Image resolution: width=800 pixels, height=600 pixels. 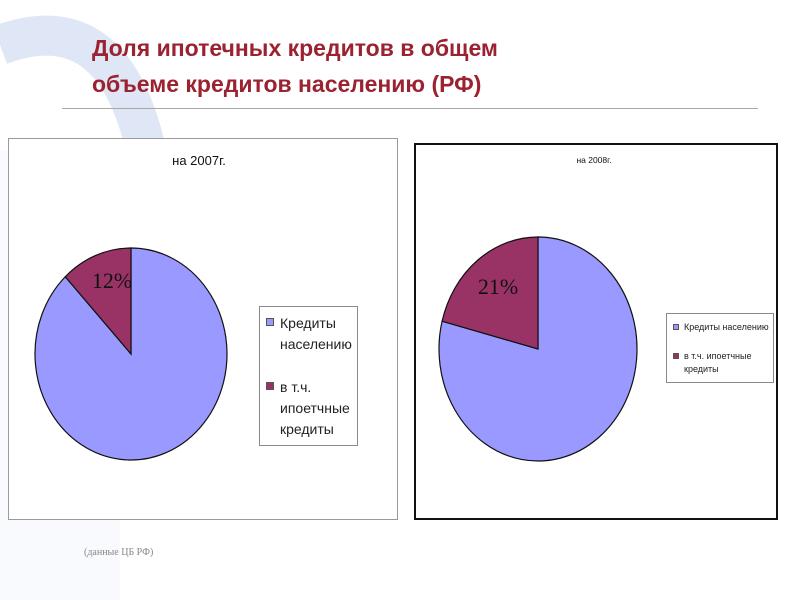 What do you see at coordinates (316, 333) in the screenshot?
I see `chart-2007-legend-label-1: Кредиты населению` at bounding box center [316, 333].